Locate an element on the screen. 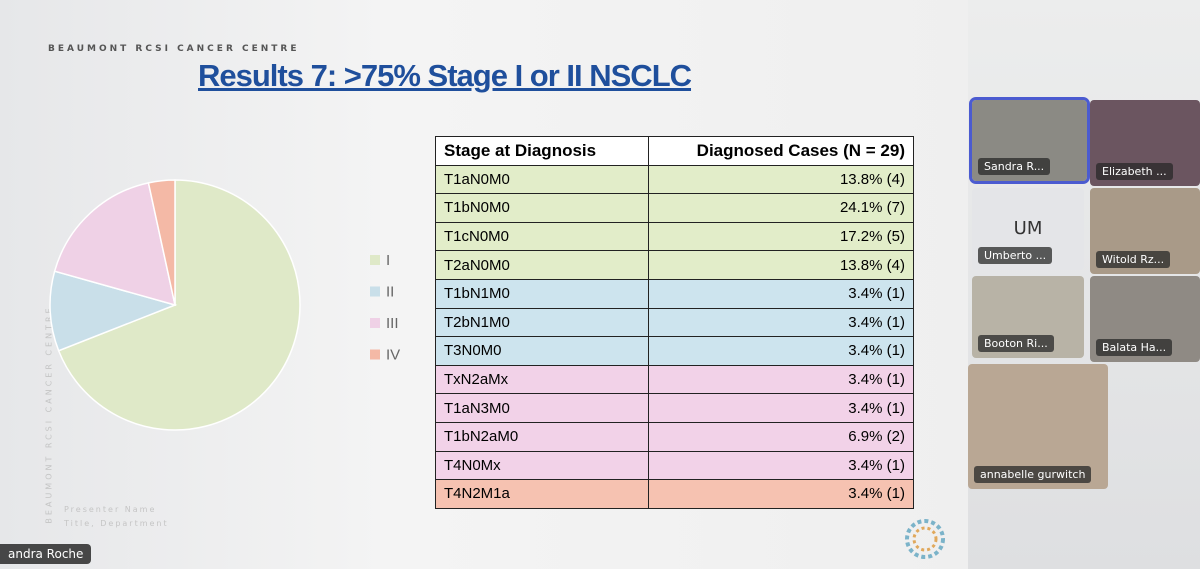 Image resolution: width=1200 pixels, height=569 pixels. logo is located at coordinates (925, 539).